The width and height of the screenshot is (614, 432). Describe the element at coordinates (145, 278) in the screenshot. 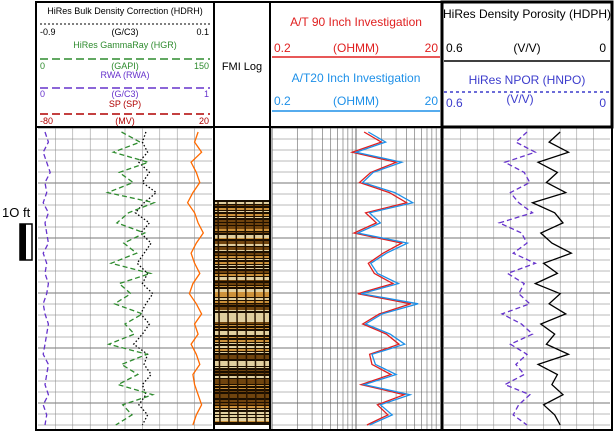

I see `curve-hires-bulk-density-correction-hdrh` at that location.